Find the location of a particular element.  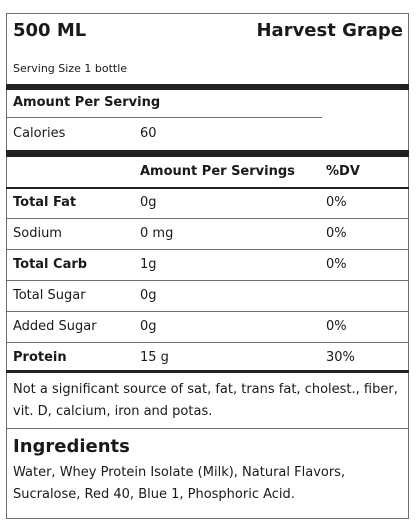

column-header-amount: Amount Per Servings is located at coordinates (217, 171).